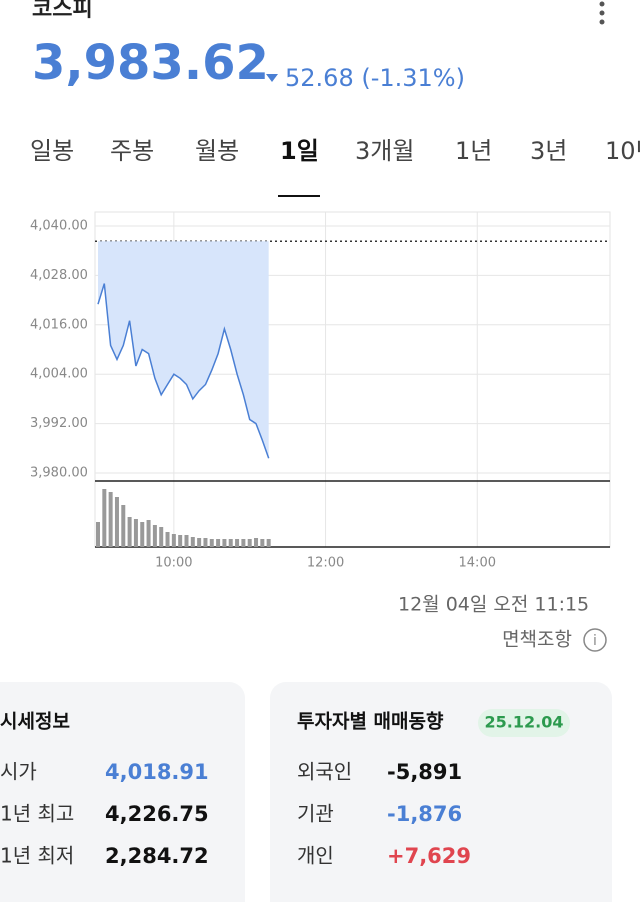 This screenshot has width=640, height=902. What do you see at coordinates (217, 151) in the screenshot?
I see `tab: 월봉` at bounding box center [217, 151].